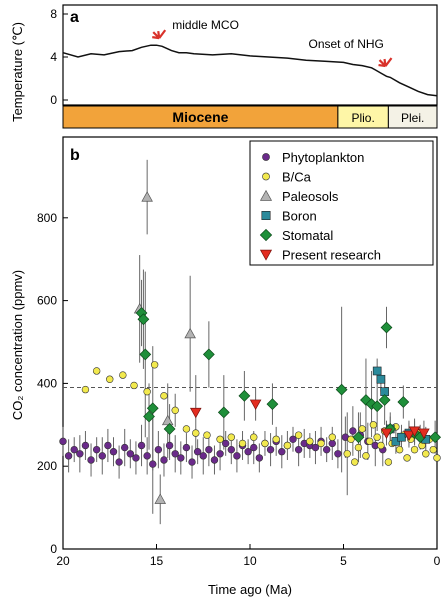 This screenshot has height=605, width=447. What do you see at coordinates (341, 203) in the screenshot?
I see `legend-box` at bounding box center [341, 203].